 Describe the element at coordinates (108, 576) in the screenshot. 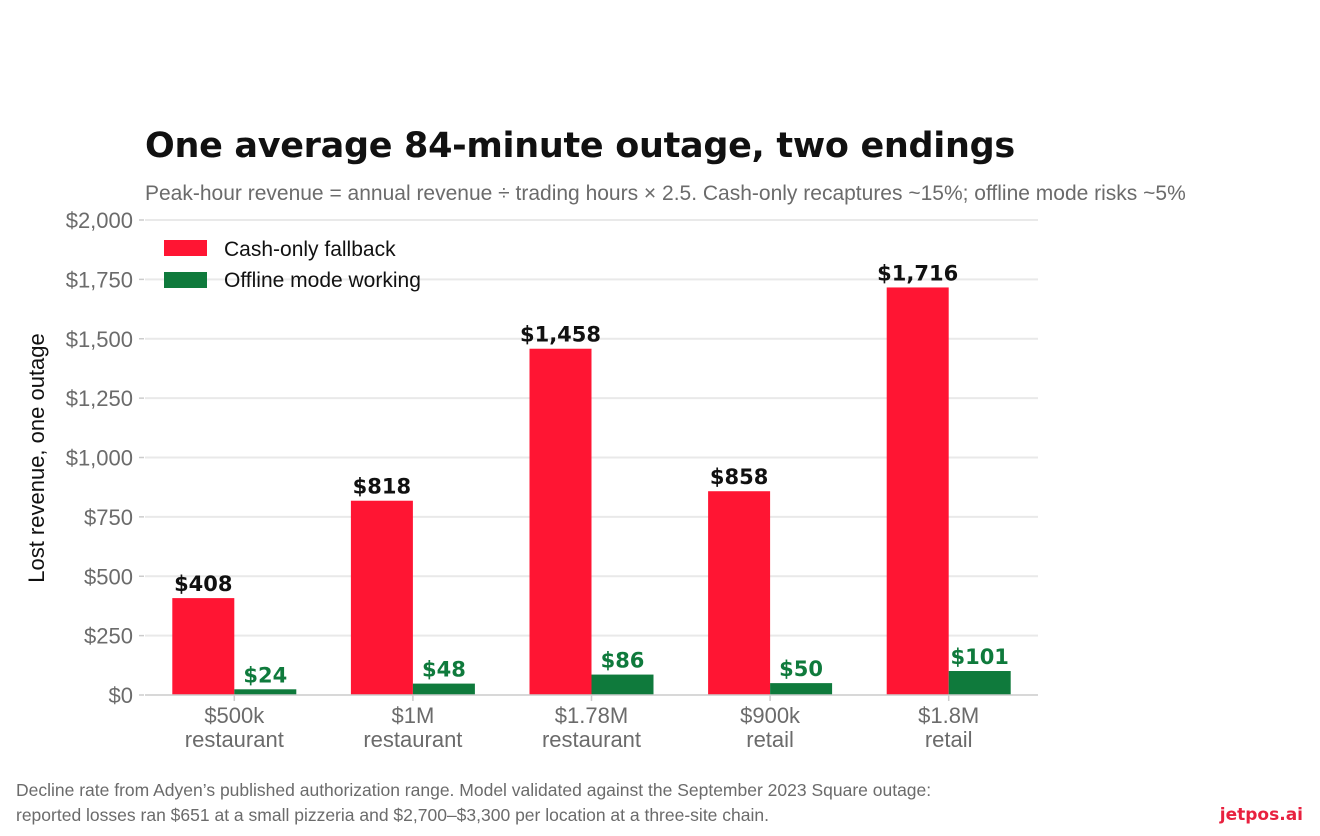

I see `y-tick-label: $500` at that location.